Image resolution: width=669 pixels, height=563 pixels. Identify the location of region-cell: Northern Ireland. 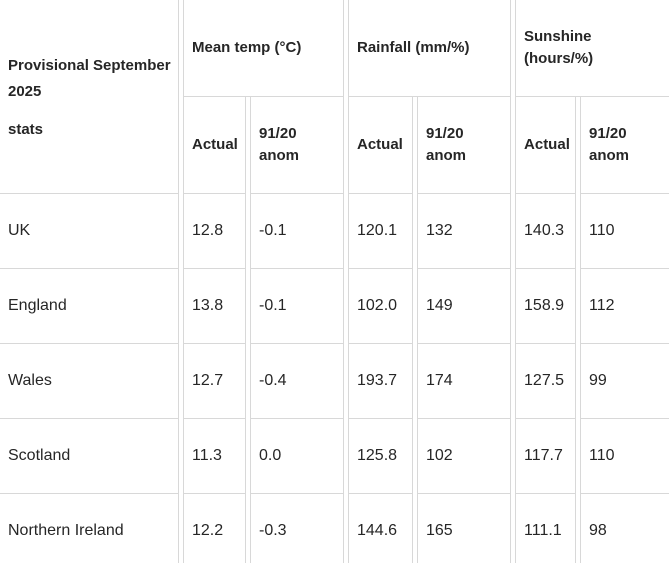
(89, 528).